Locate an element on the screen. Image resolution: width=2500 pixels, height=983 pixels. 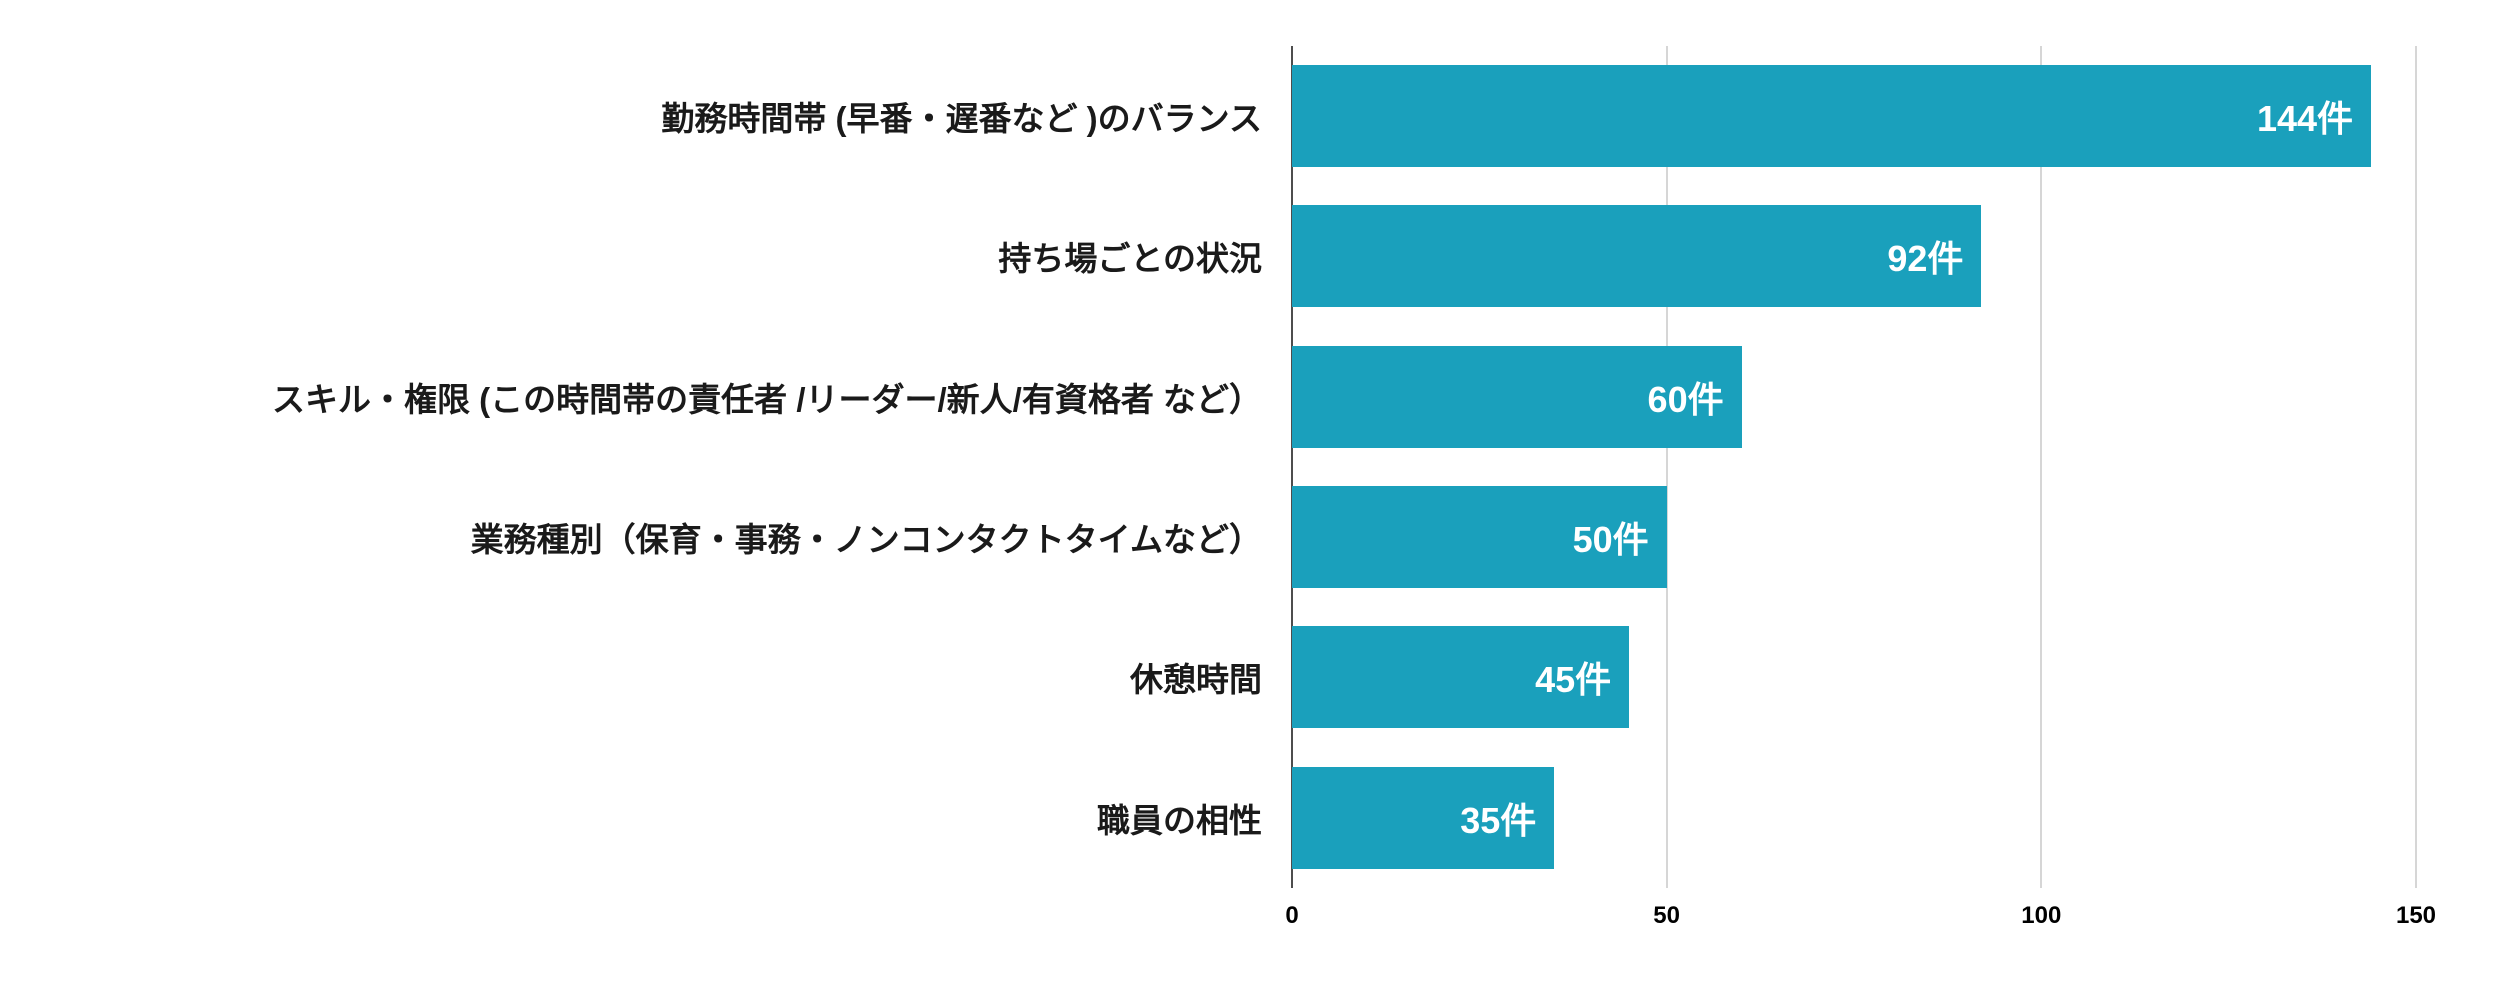
data-label: 35件 is located at coordinates (1498, 820).